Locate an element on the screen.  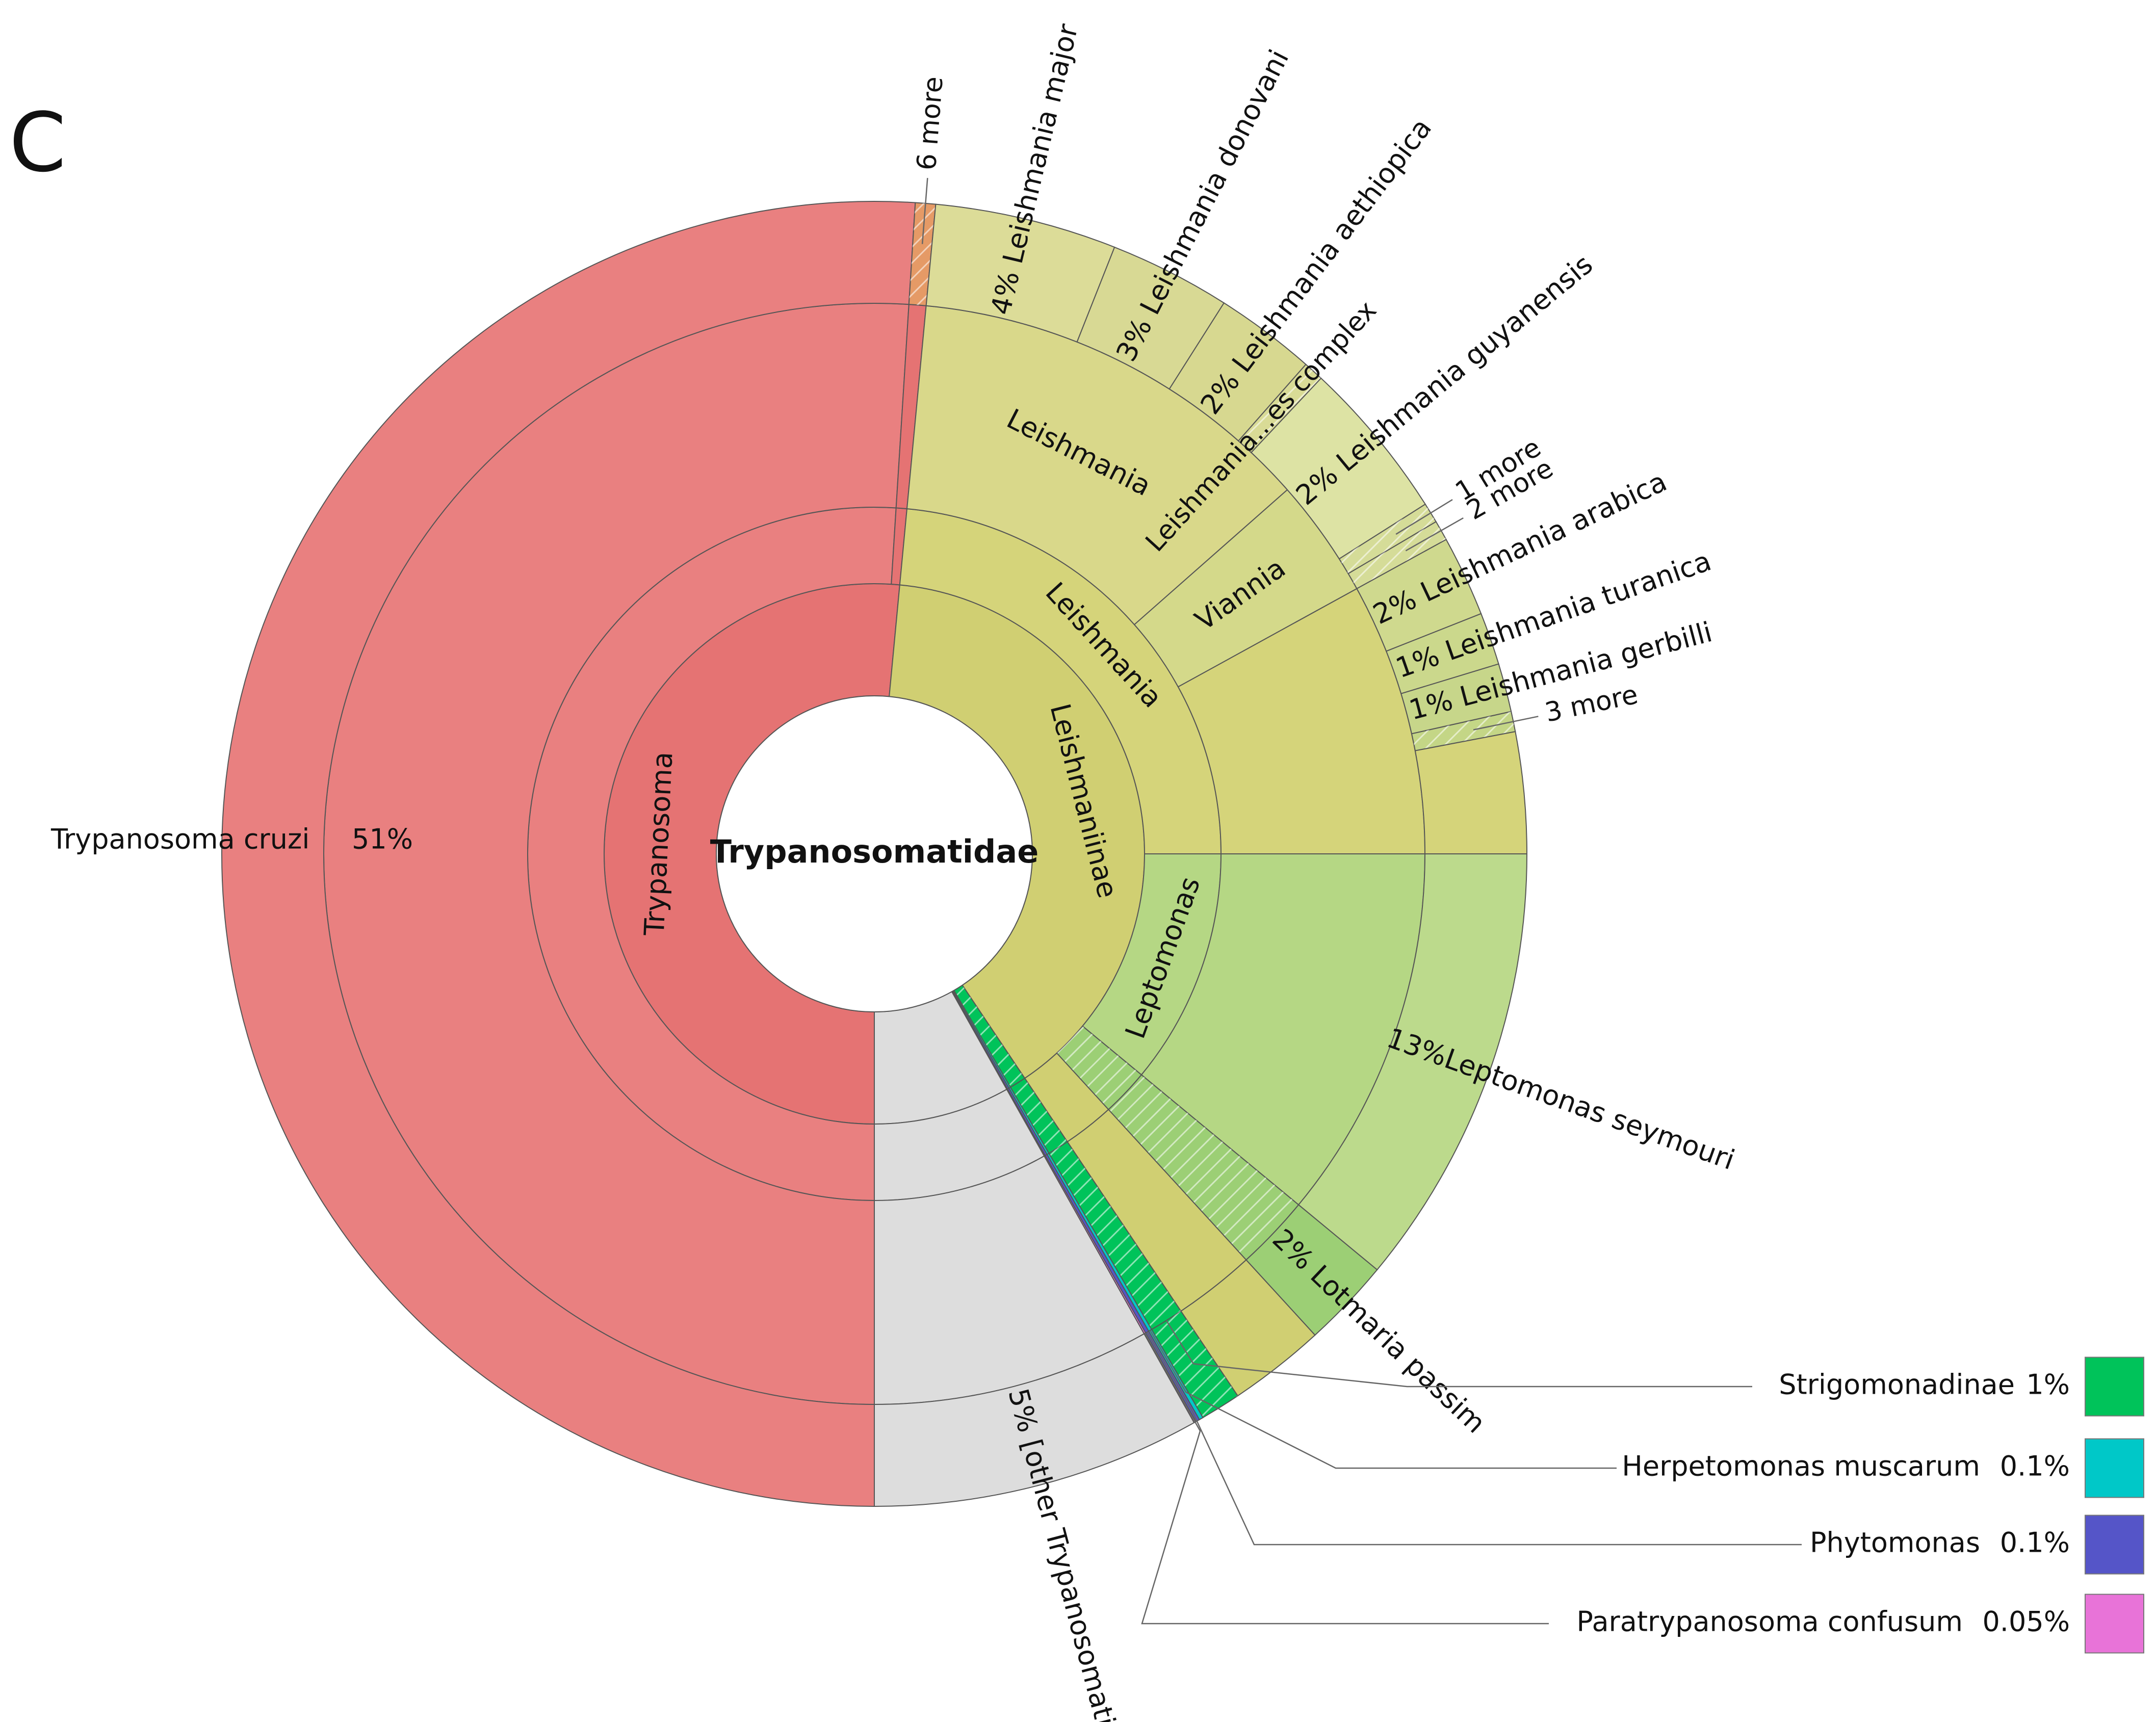
legend-name-paratrypanosoma-confusum: Paratrypanosoma confusum is located at coordinates (1769, 1622).